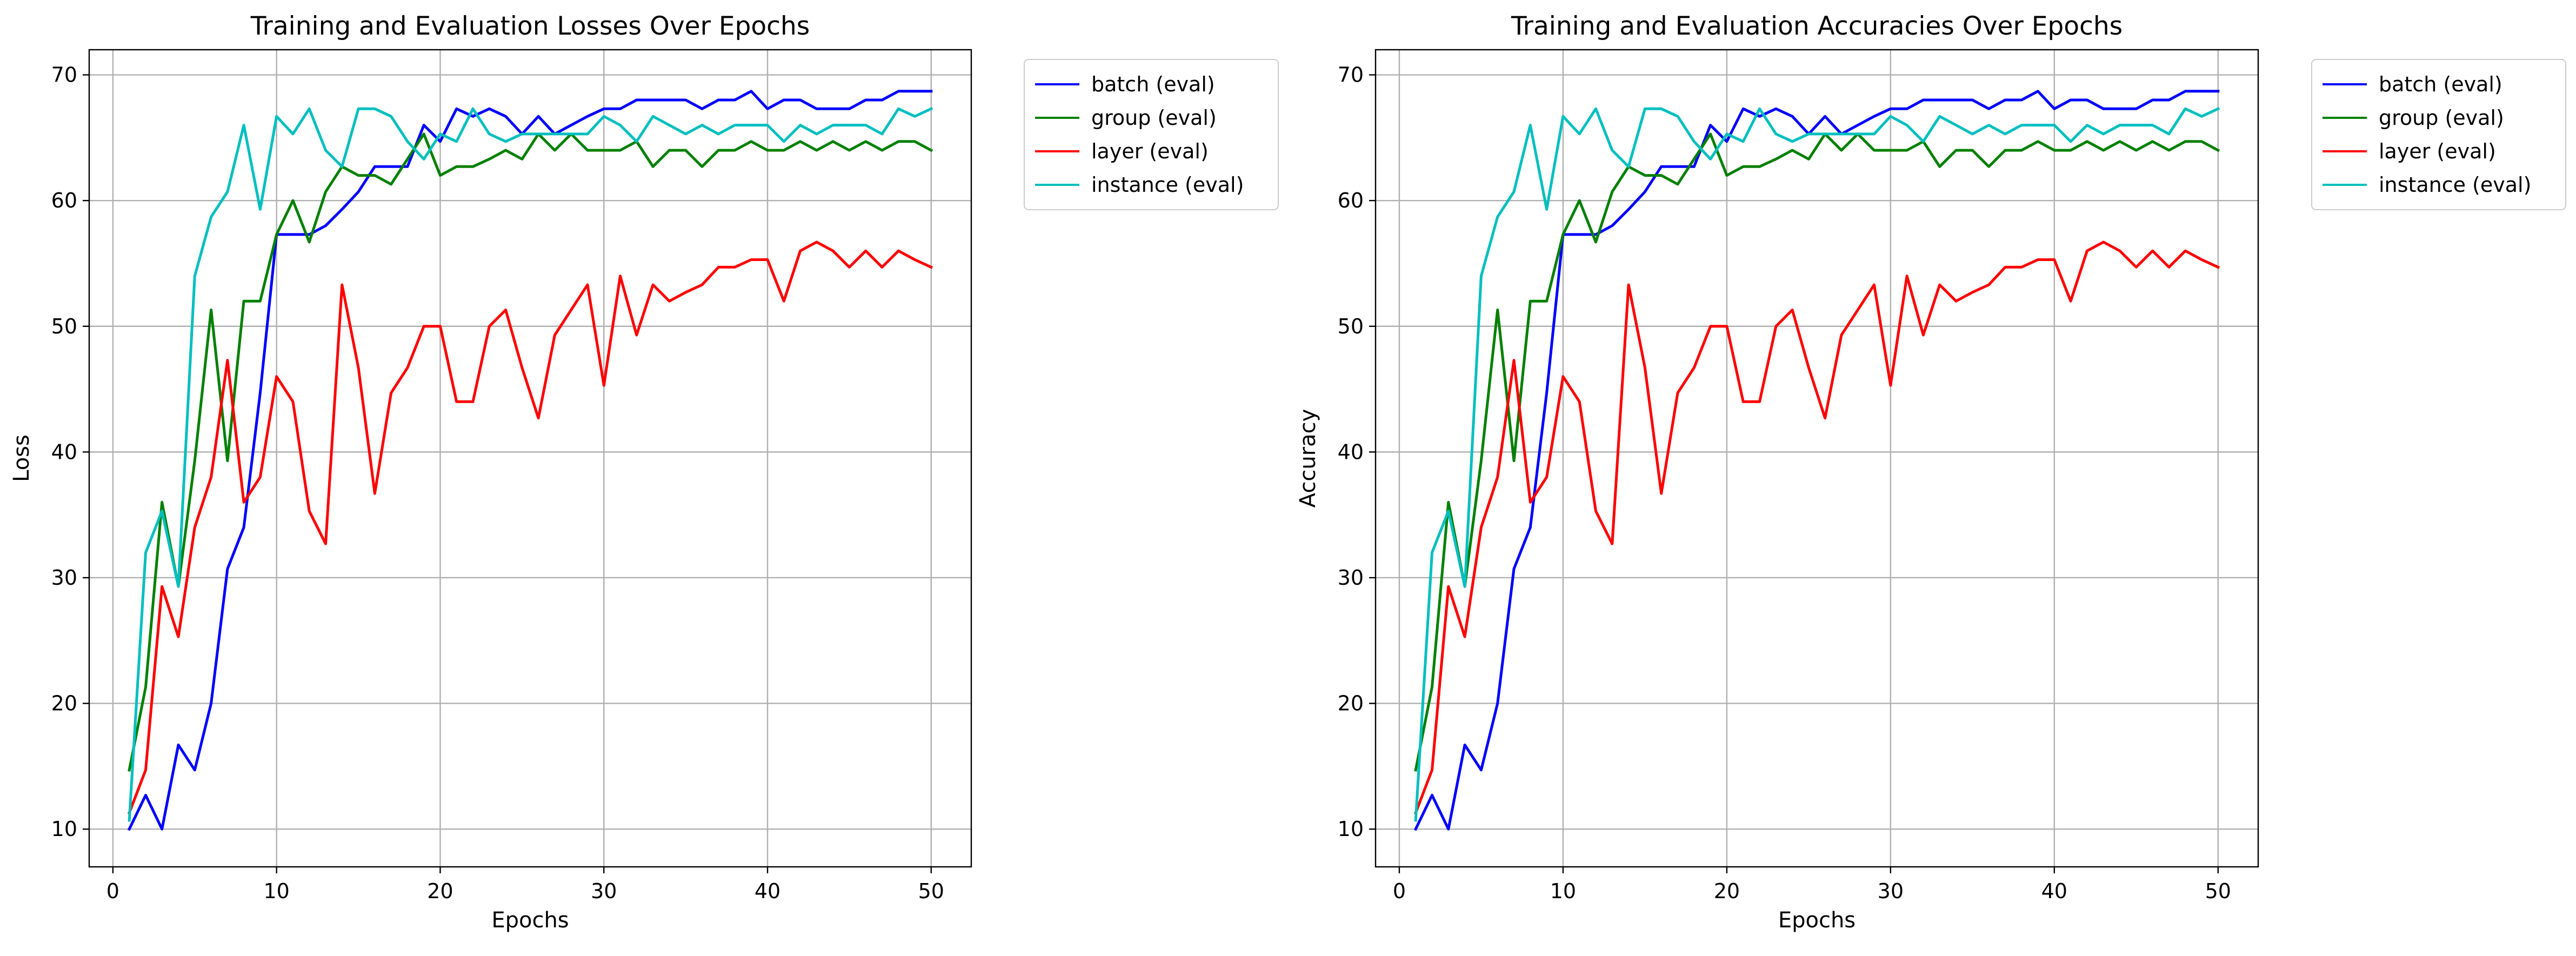 Image resolution: width=2576 pixels, height=956 pixels. Describe the element at coordinates (21, 458) in the screenshot. I see `loss-chart-ylabel: Loss` at that location.